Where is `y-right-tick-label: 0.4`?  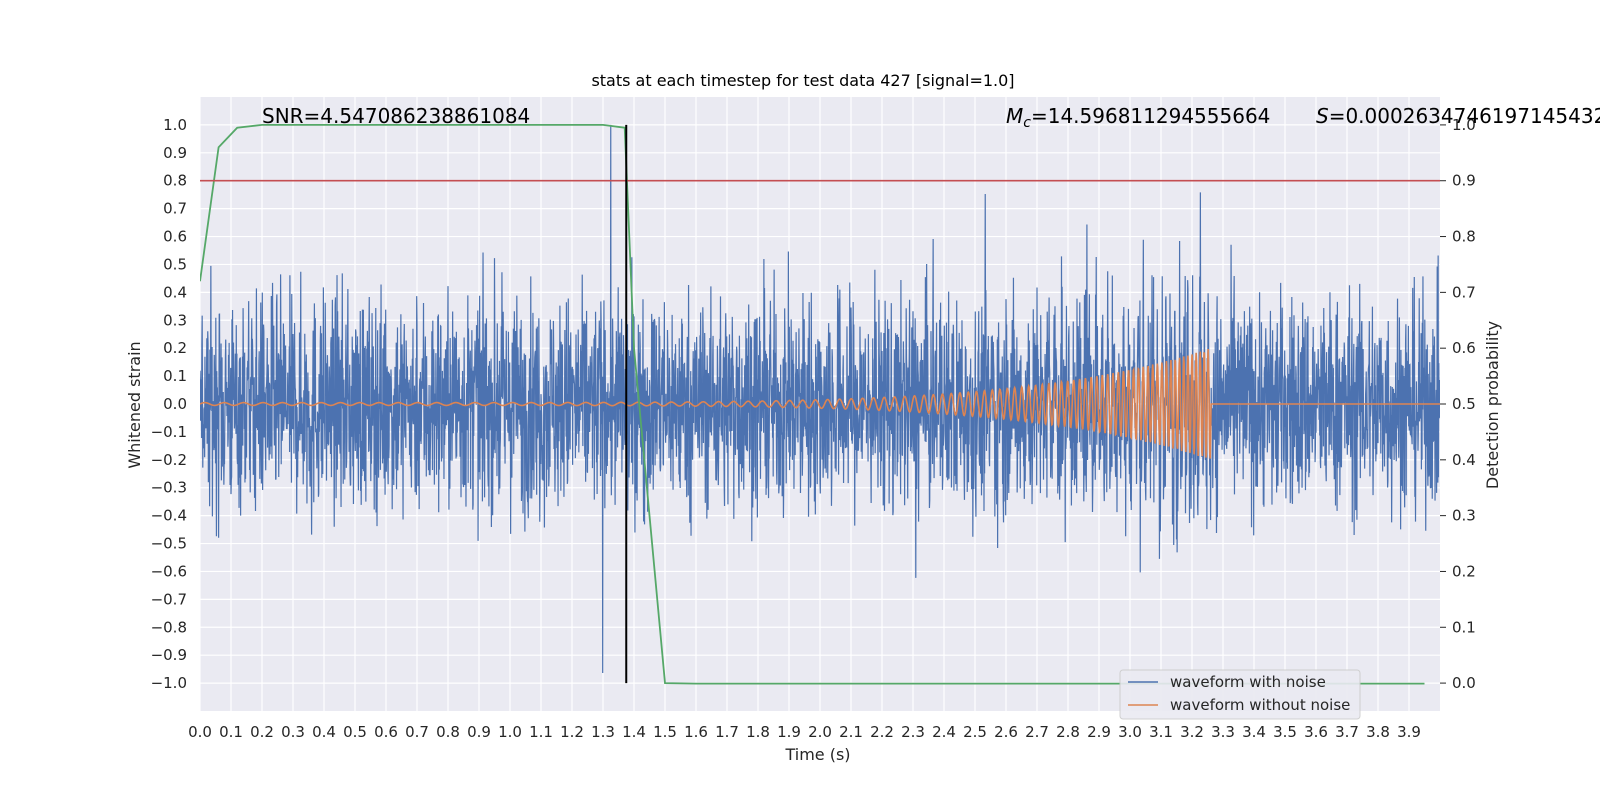 y-right-tick-label: 0.4 is located at coordinates (1464, 460).